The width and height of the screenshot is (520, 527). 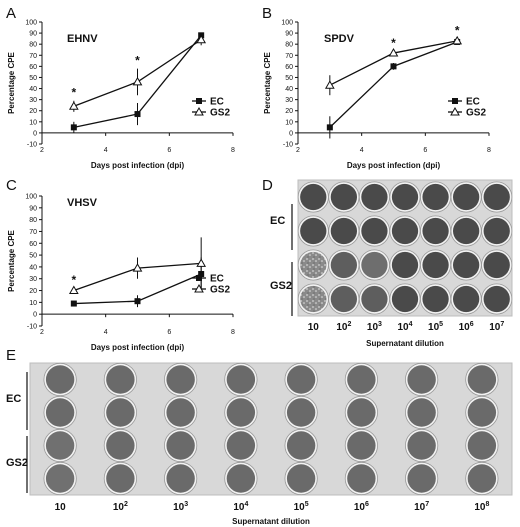 I want to click on dilution-label: 106, so click(x=361, y=507).